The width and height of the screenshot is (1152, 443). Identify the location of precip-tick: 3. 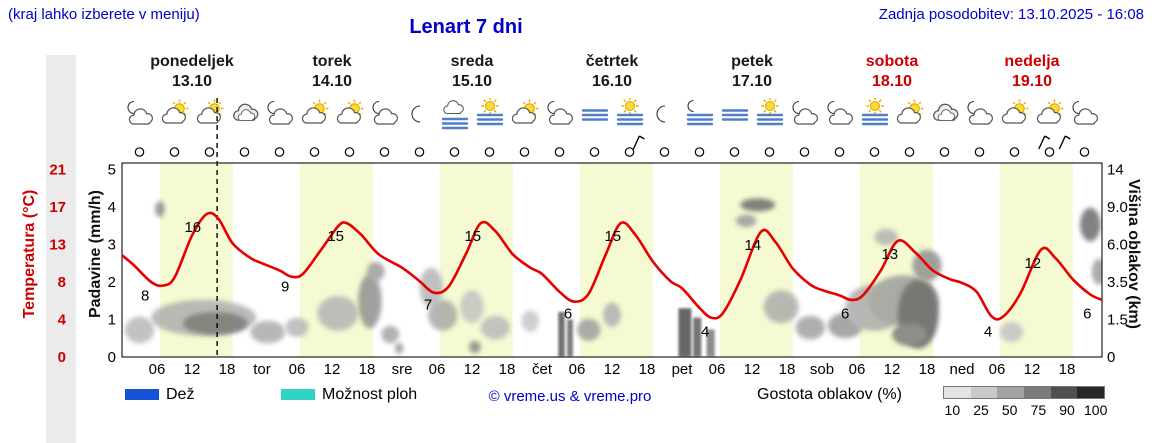
(112, 245).